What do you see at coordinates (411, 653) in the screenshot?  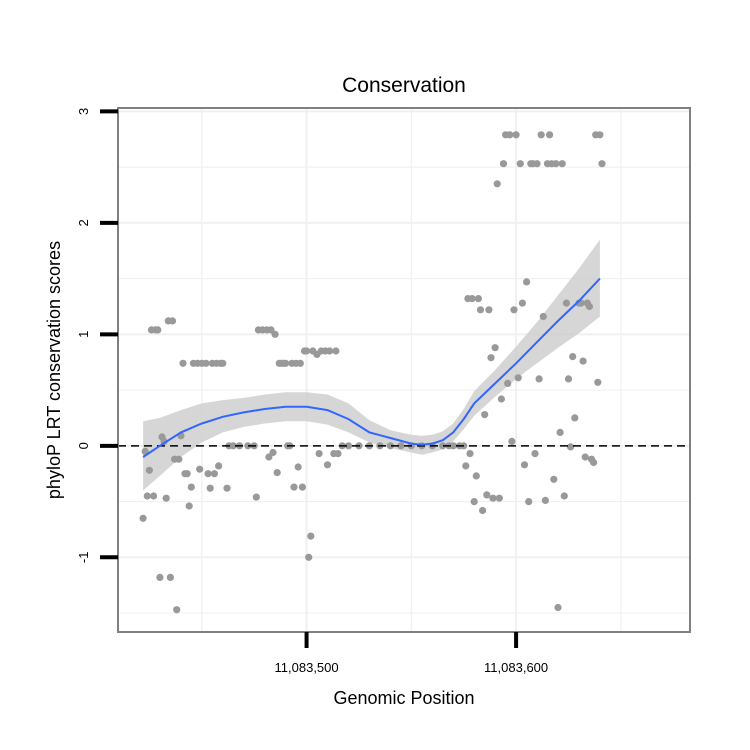 I see `x-axis-ticks: 11,083,500 11,083,600` at bounding box center [411, 653].